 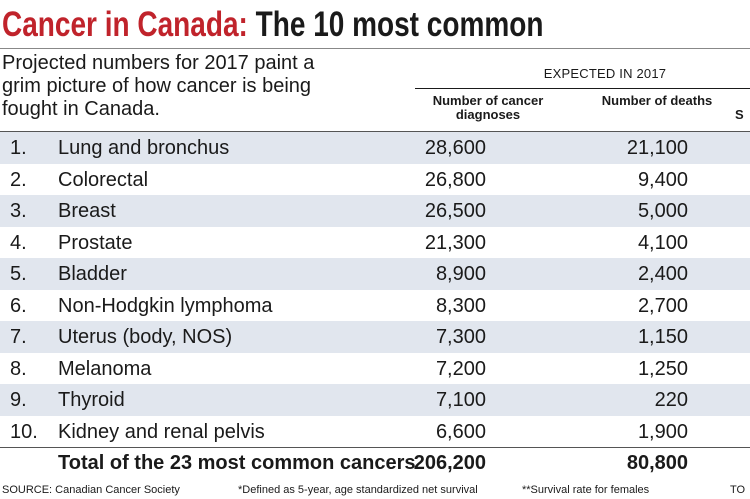 I want to click on table-row: 4. Prostate 21,300 4,100, so click(x=375, y=243).